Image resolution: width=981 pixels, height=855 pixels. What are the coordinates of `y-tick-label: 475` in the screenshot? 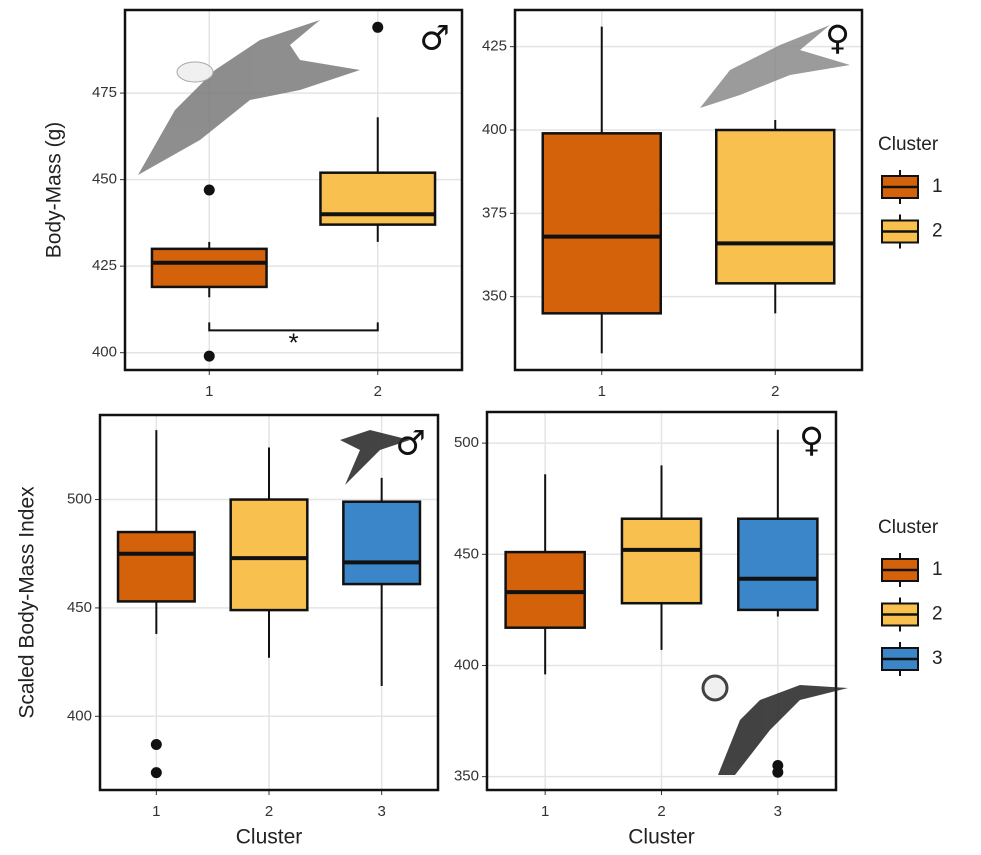 It's located at (104, 92).